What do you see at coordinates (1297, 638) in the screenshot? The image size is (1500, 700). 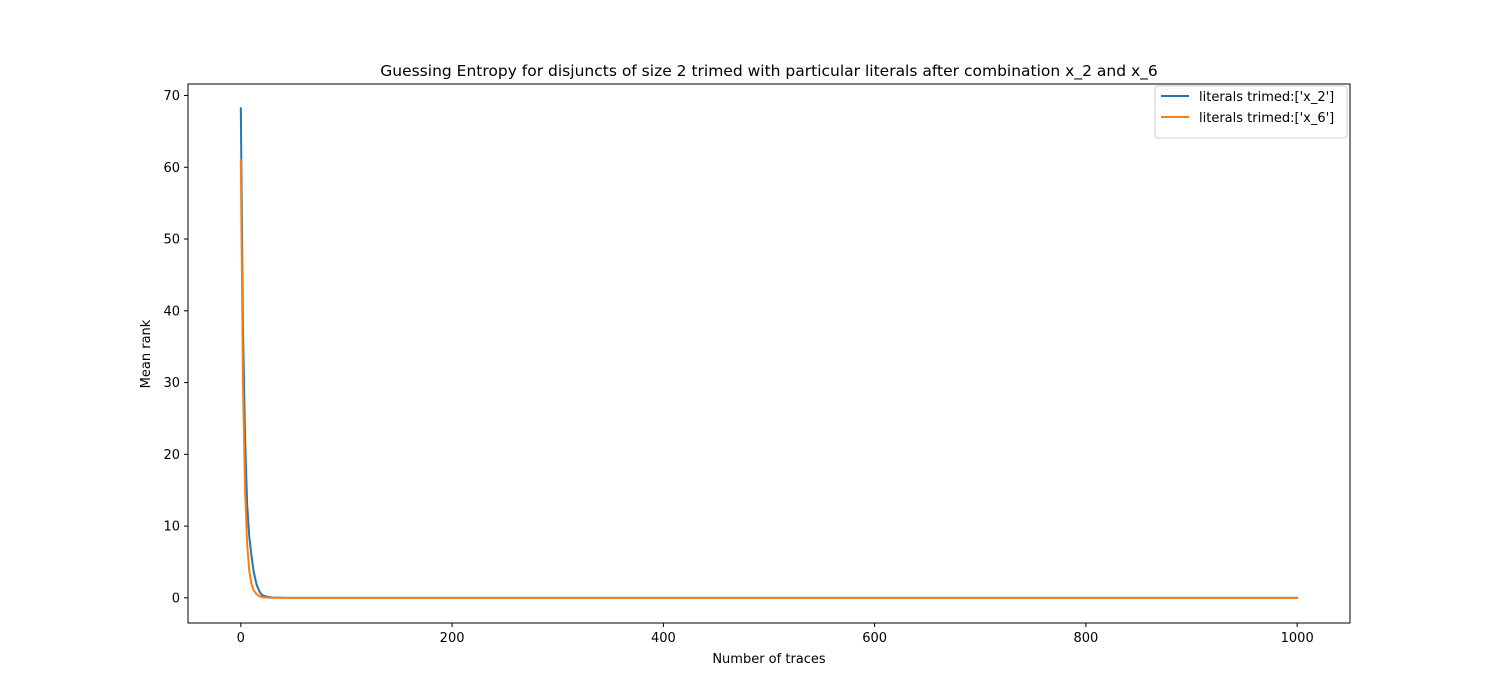 I see `x-tick-label: 1000` at bounding box center [1297, 638].